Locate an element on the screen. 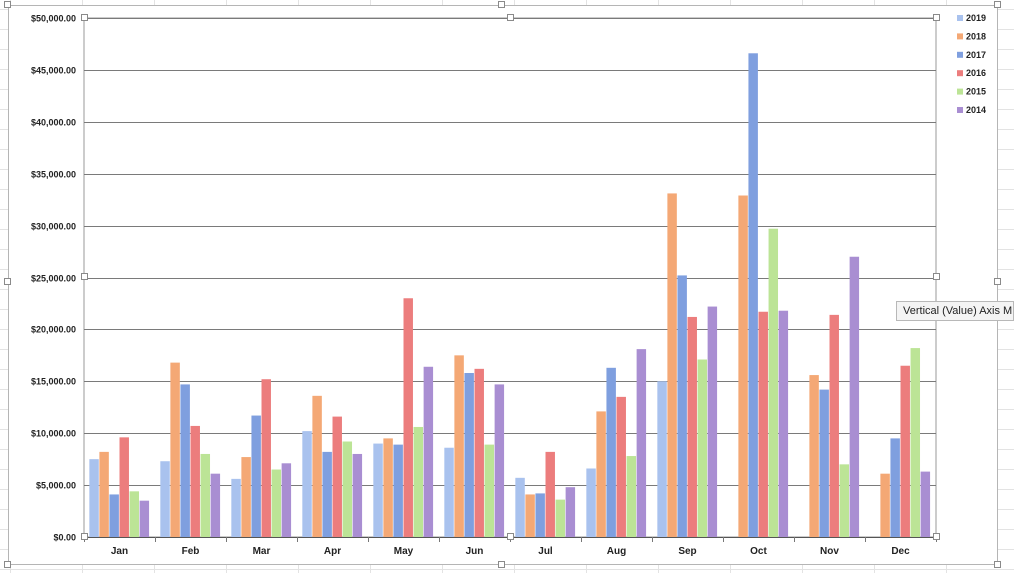 Image resolution: width=1014 pixels, height=573 pixels. bar-2014-jun is located at coordinates (499, 460).